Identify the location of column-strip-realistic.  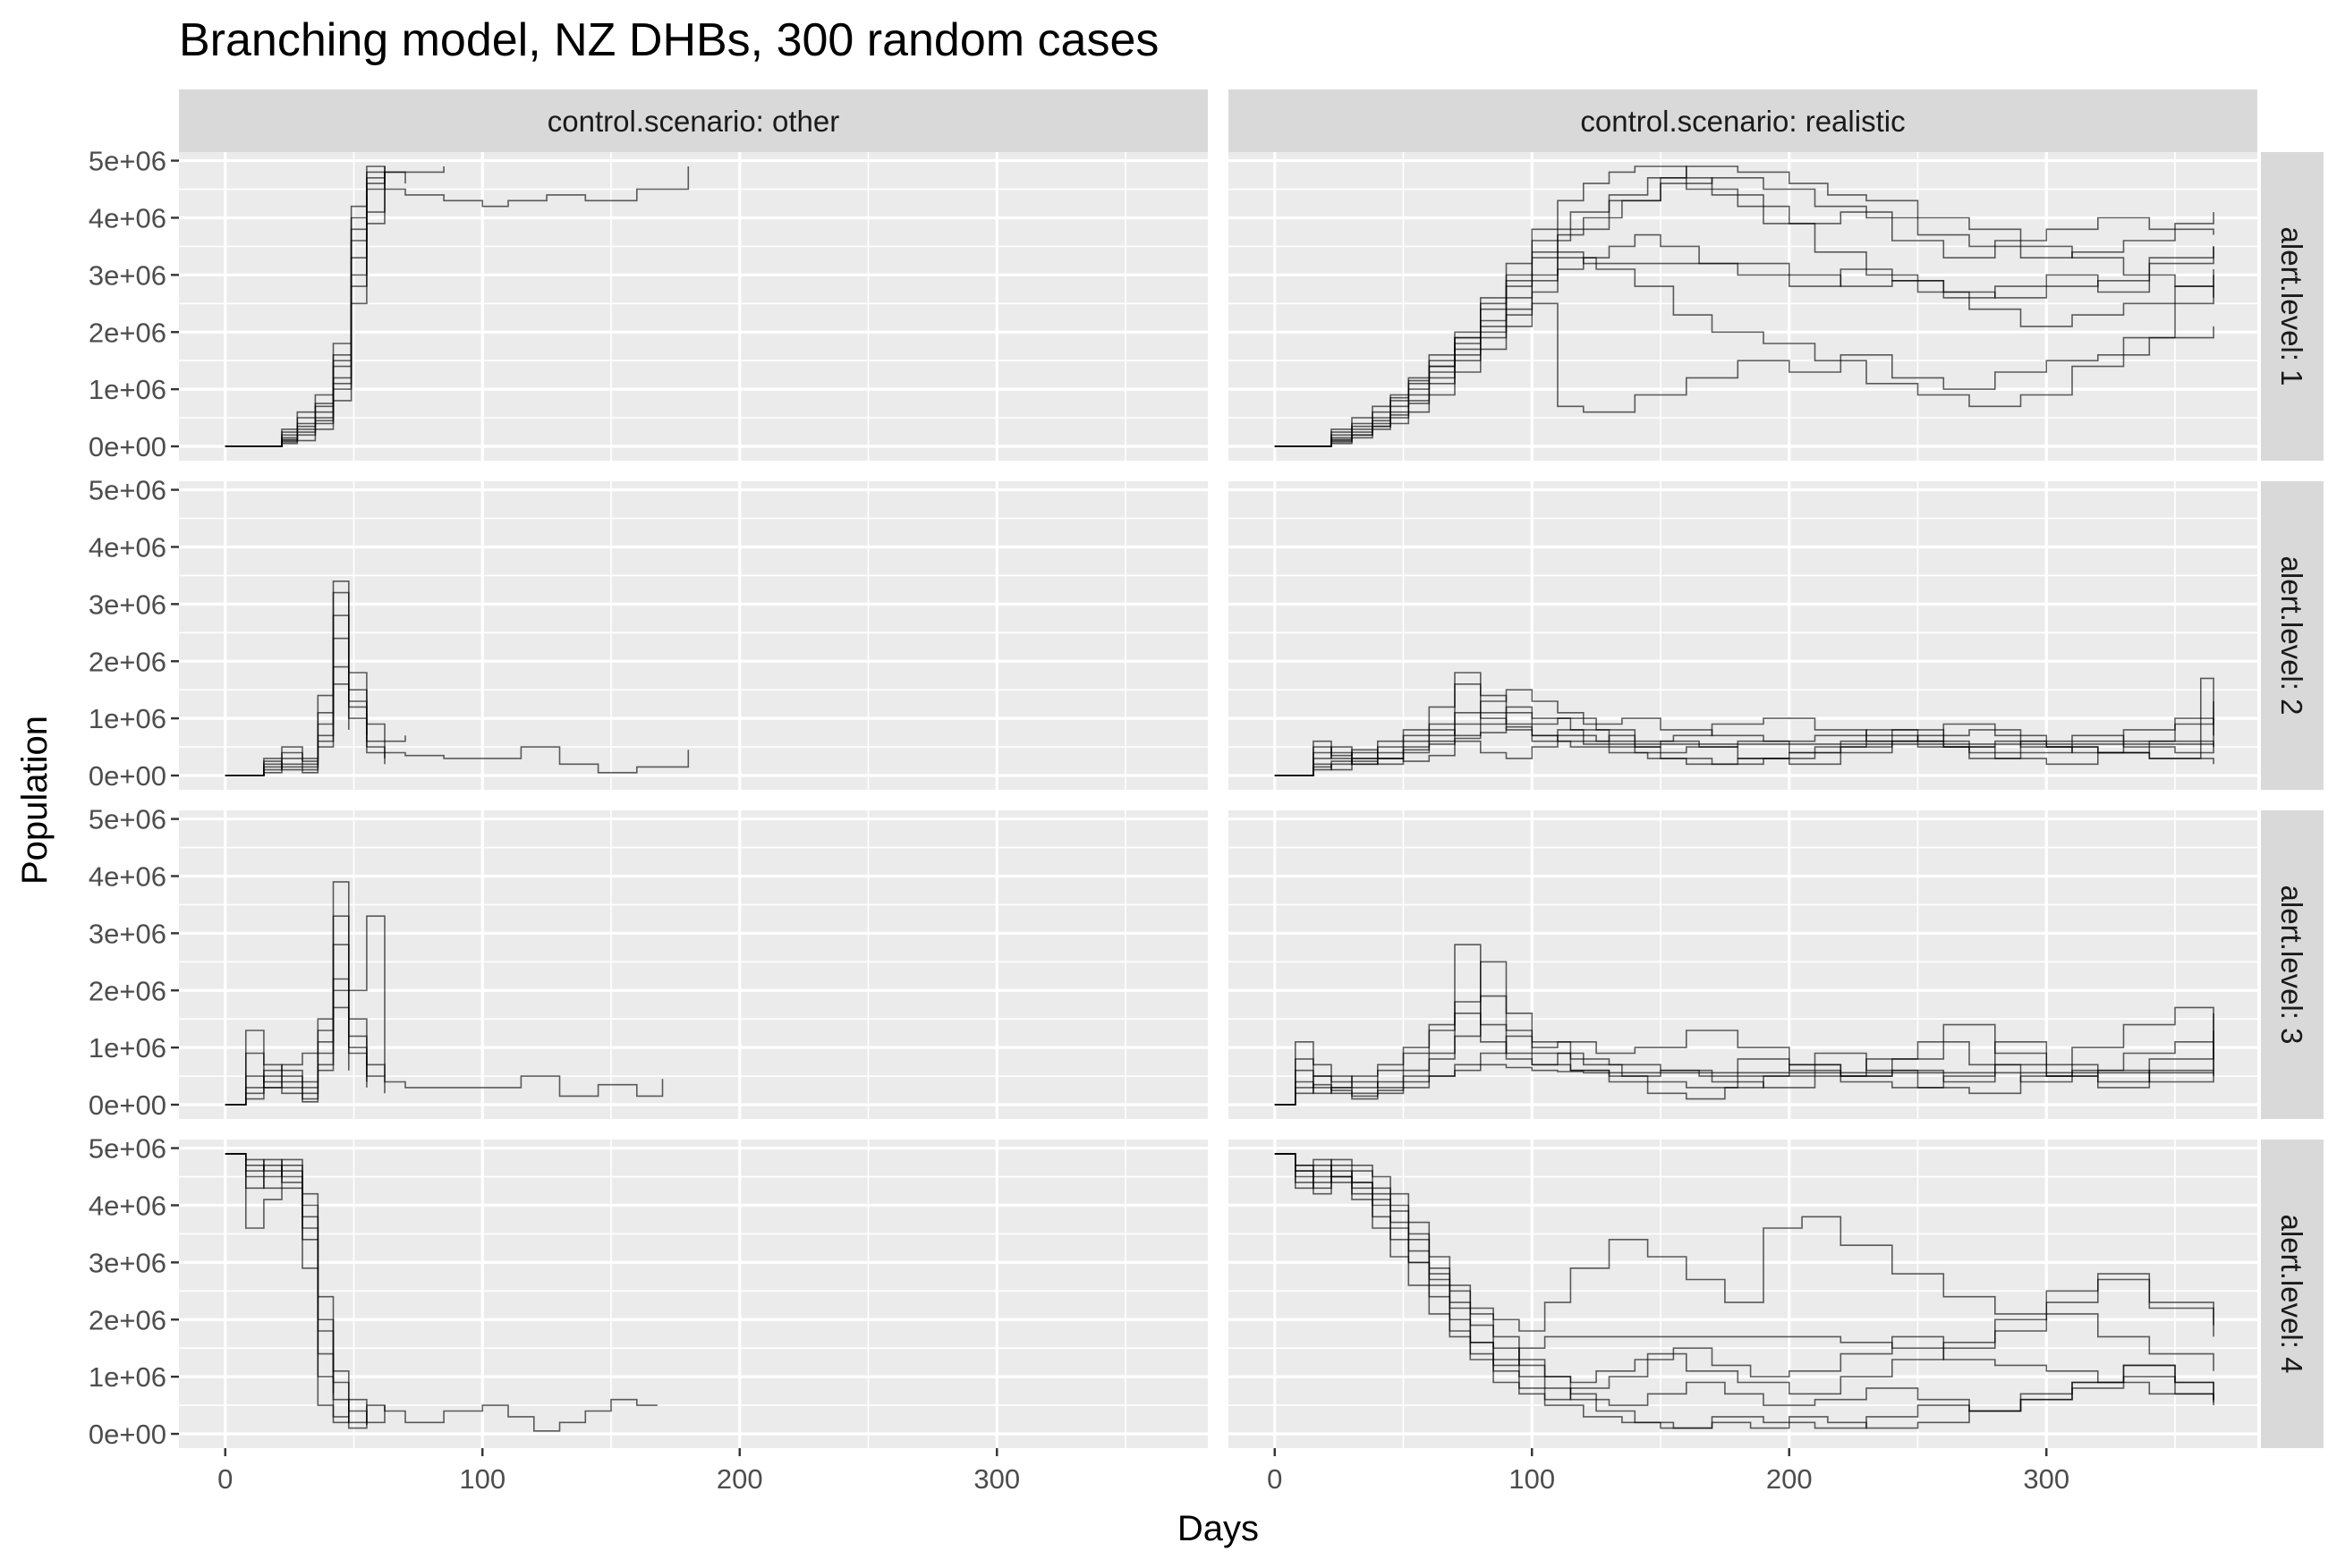
(1742, 121).